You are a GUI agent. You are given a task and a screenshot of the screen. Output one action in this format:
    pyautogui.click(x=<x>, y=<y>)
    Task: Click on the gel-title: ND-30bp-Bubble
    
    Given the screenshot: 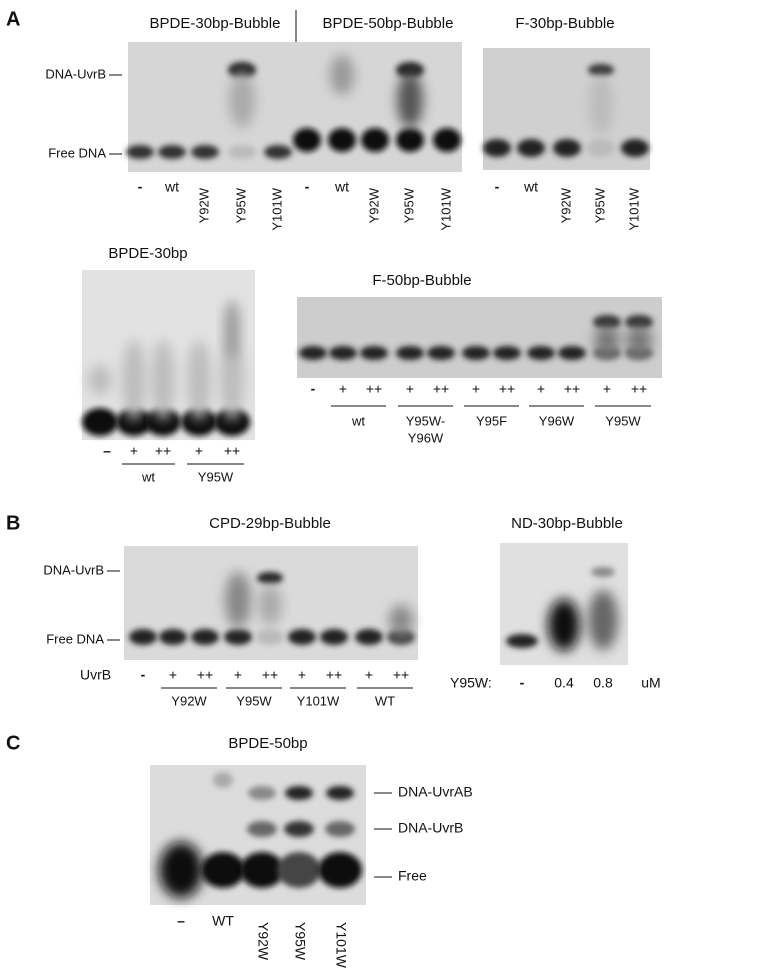 What is the action you would take?
    pyautogui.click(x=567, y=523)
    